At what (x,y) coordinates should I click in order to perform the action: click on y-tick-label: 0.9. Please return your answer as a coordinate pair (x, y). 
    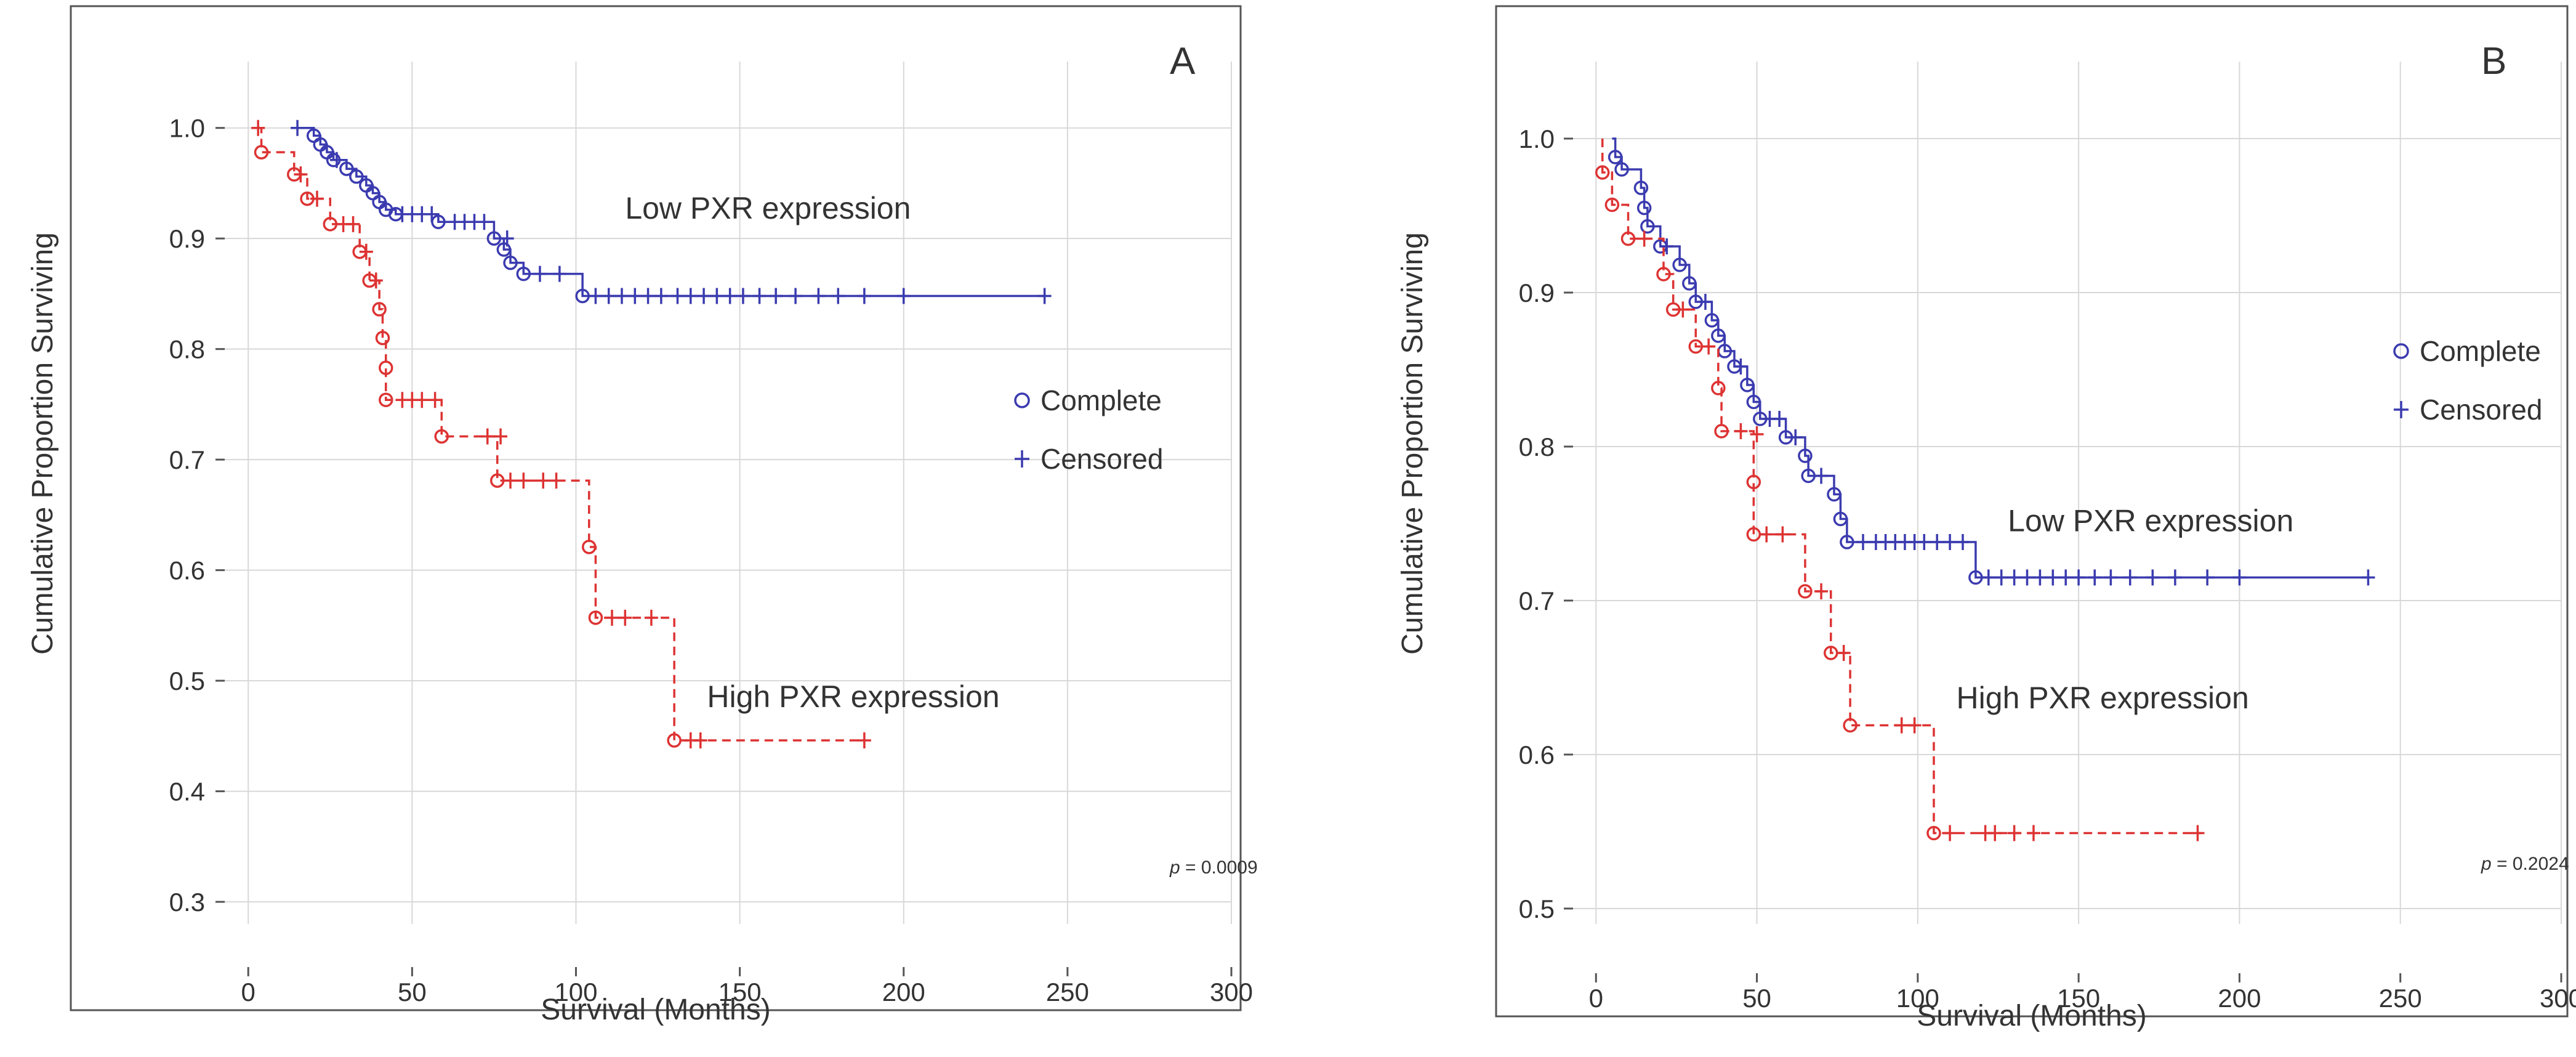
    Looking at the image, I should click on (1537, 293).